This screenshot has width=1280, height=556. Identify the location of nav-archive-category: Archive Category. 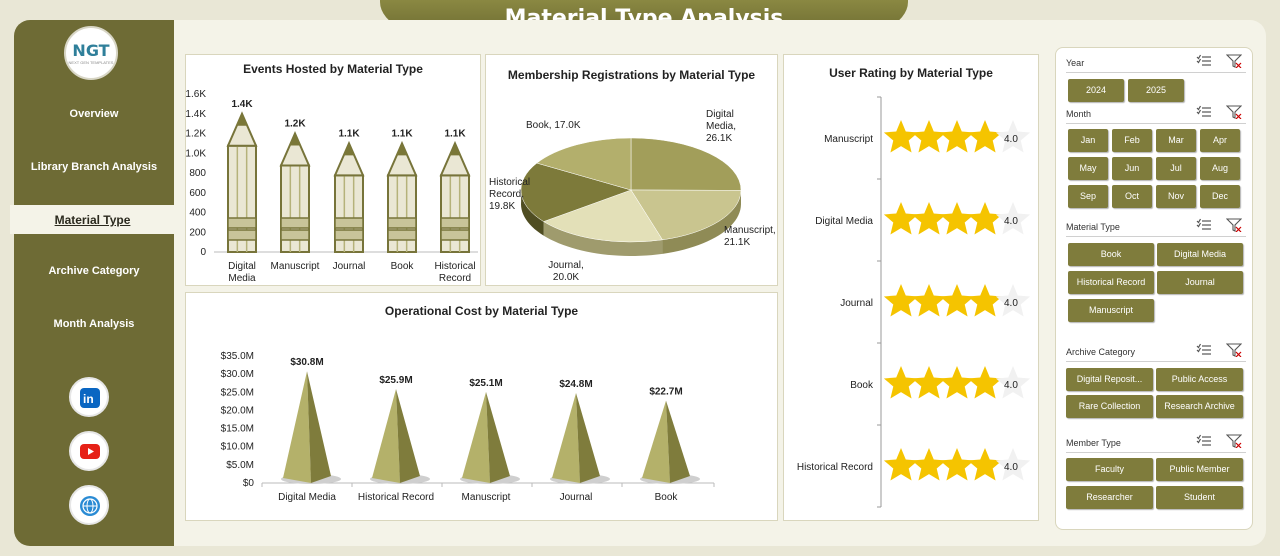
(94, 271).